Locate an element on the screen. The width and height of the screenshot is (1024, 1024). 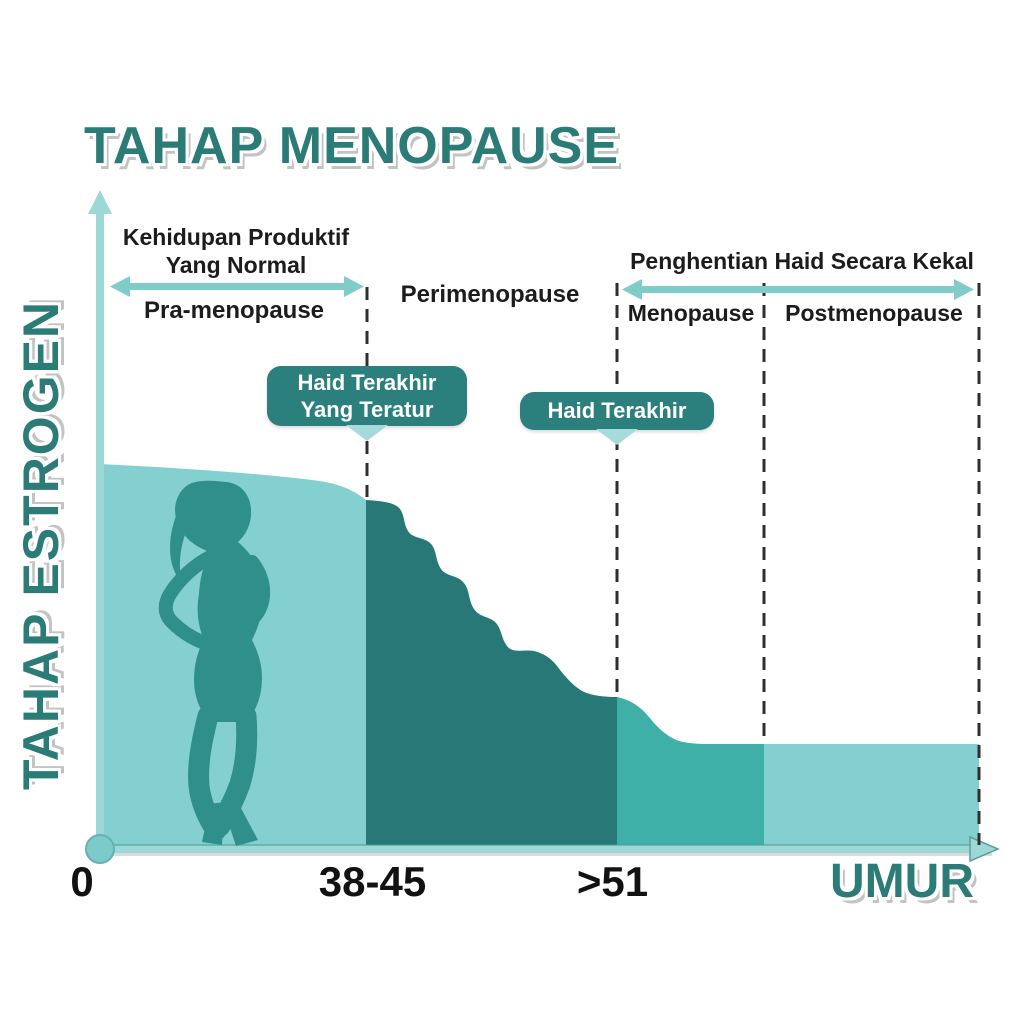
productive-life-label: Kehidupan Produktif Yang Normal is located at coordinates (236, 251).